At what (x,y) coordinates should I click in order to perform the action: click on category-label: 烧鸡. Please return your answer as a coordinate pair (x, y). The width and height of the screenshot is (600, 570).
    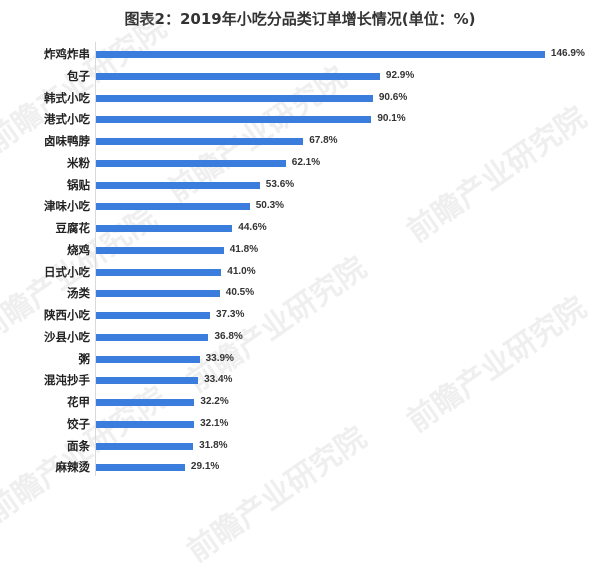
    Looking at the image, I should click on (78, 249).